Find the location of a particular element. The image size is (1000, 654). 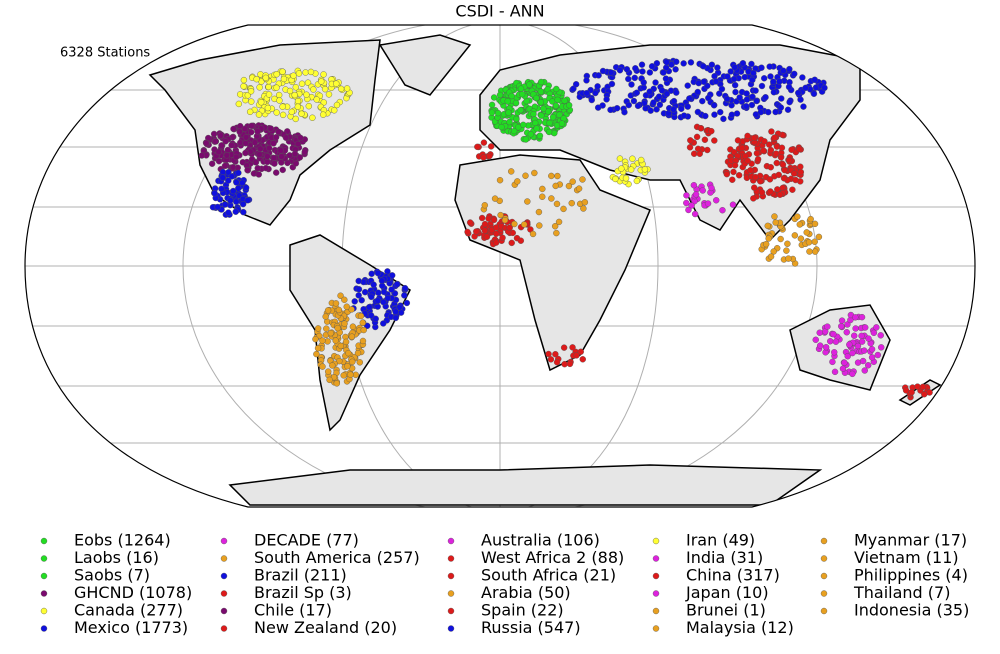

station-count: 6328 Stations is located at coordinates (105, 53).